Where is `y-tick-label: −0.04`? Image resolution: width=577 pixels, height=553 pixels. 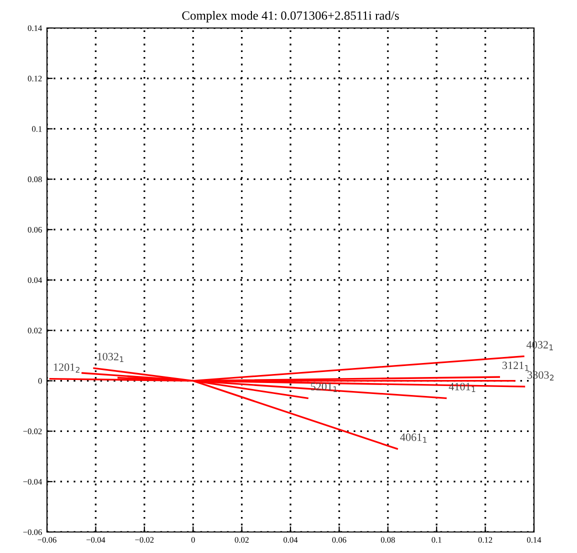 y-tick-label: −0.04 is located at coordinates (32, 481).